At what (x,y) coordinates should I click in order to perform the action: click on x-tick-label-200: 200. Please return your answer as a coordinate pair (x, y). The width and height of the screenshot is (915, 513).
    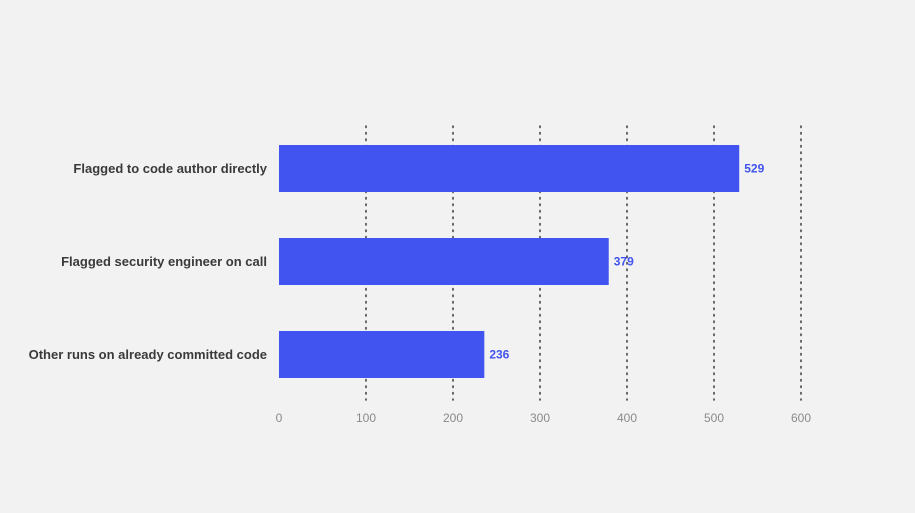
    Looking at the image, I should click on (453, 418).